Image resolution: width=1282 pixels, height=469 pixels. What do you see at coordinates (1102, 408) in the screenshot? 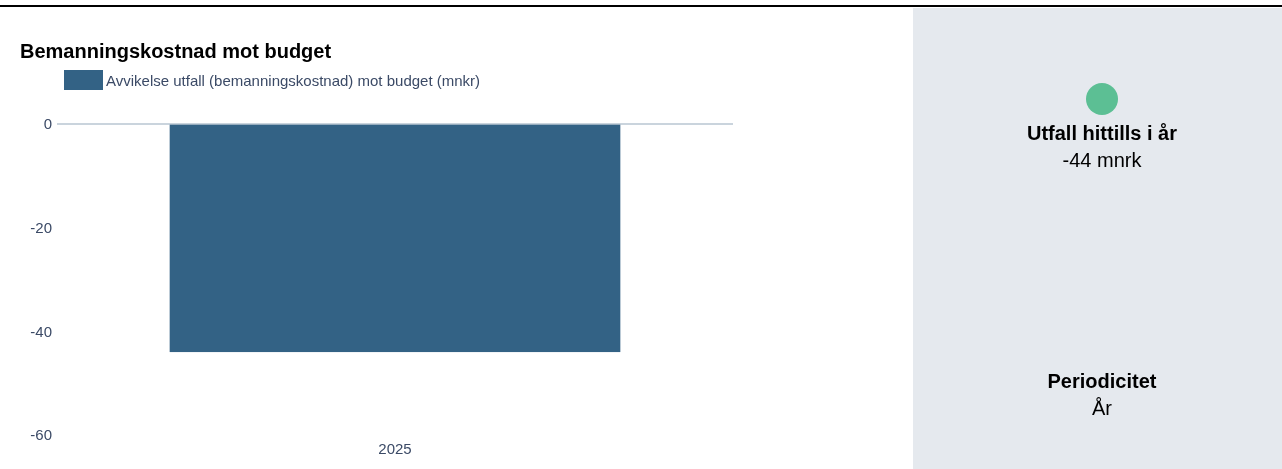
I see `text: År` at bounding box center [1102, 408].